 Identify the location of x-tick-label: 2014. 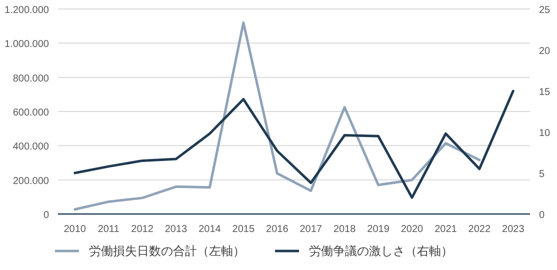
(210, 229).